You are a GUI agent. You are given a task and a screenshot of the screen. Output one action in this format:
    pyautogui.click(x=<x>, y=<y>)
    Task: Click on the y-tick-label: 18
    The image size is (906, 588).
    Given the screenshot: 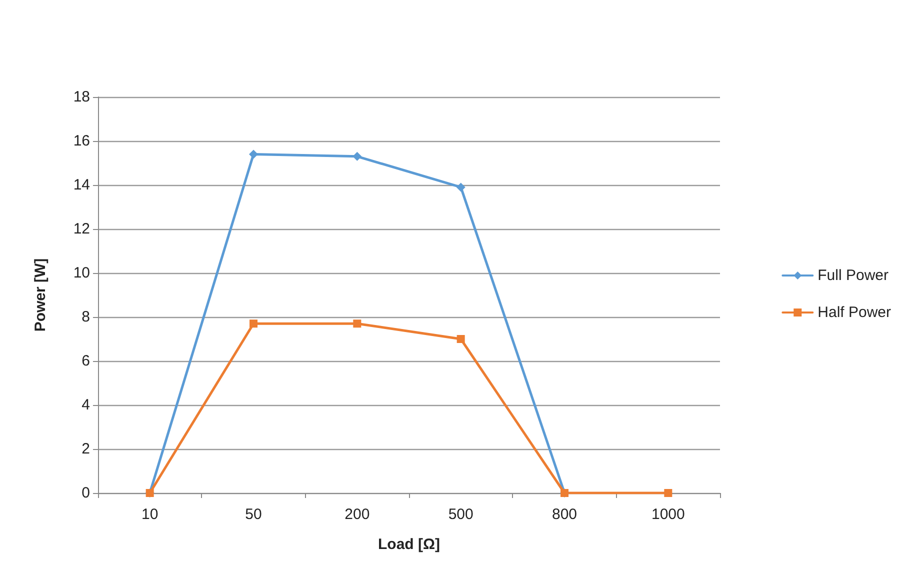 What is the action you would take?
    pyautogui.click(x=81, y=97)
    